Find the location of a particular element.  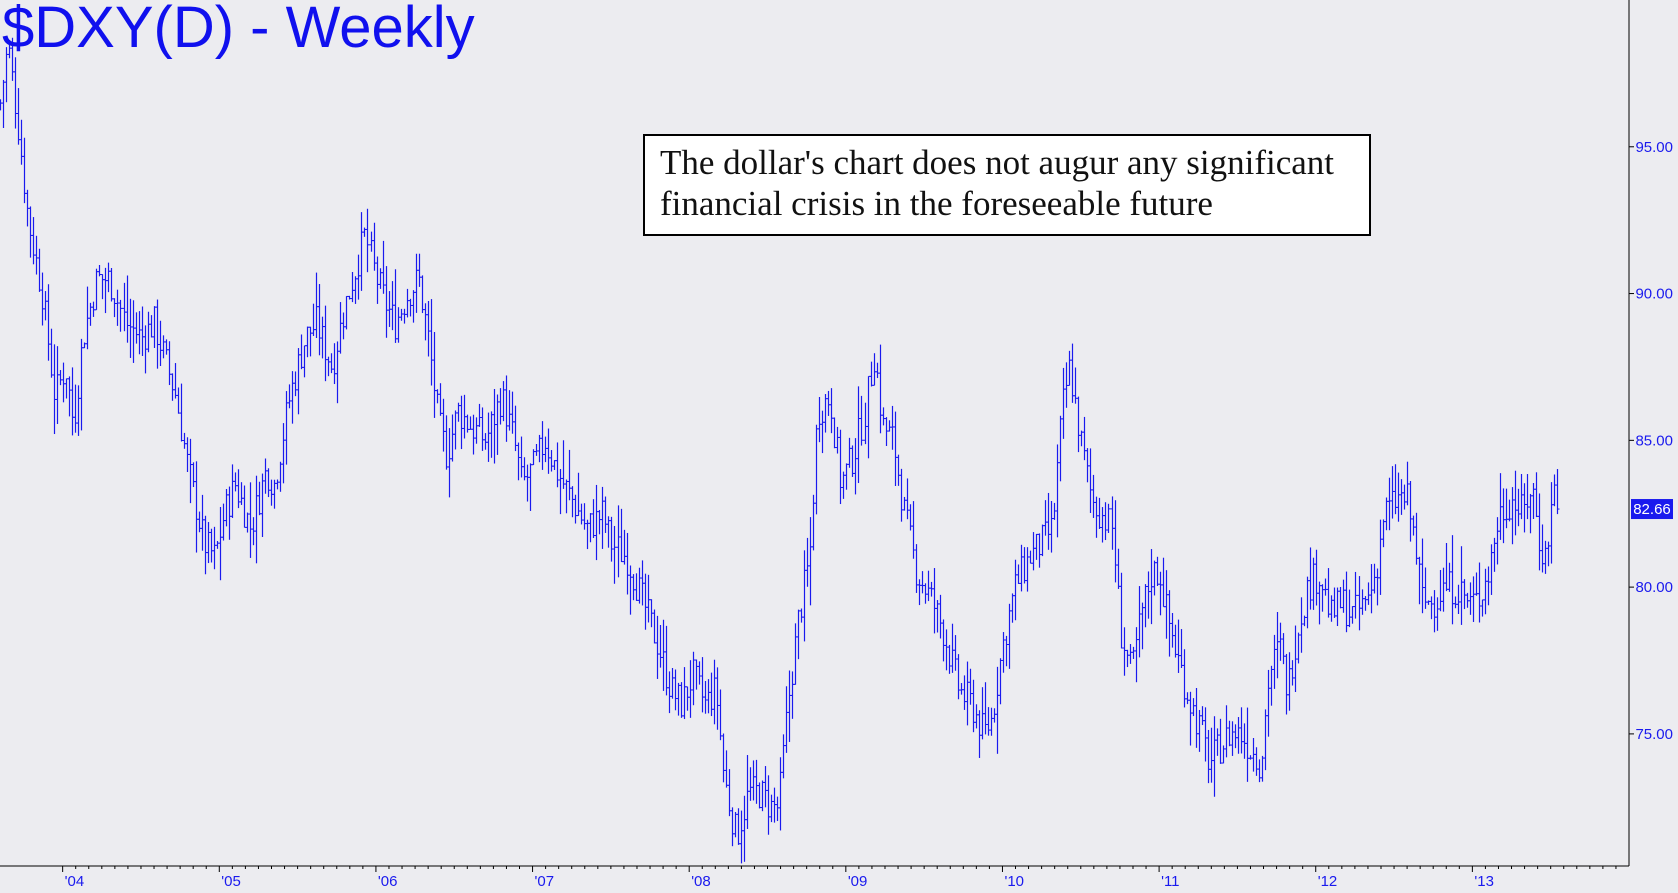

x-axis-ticks: '04 '05 '06 '07 '08 '09 '10 '11 '12 '13 is located at coordinates (839, 878).